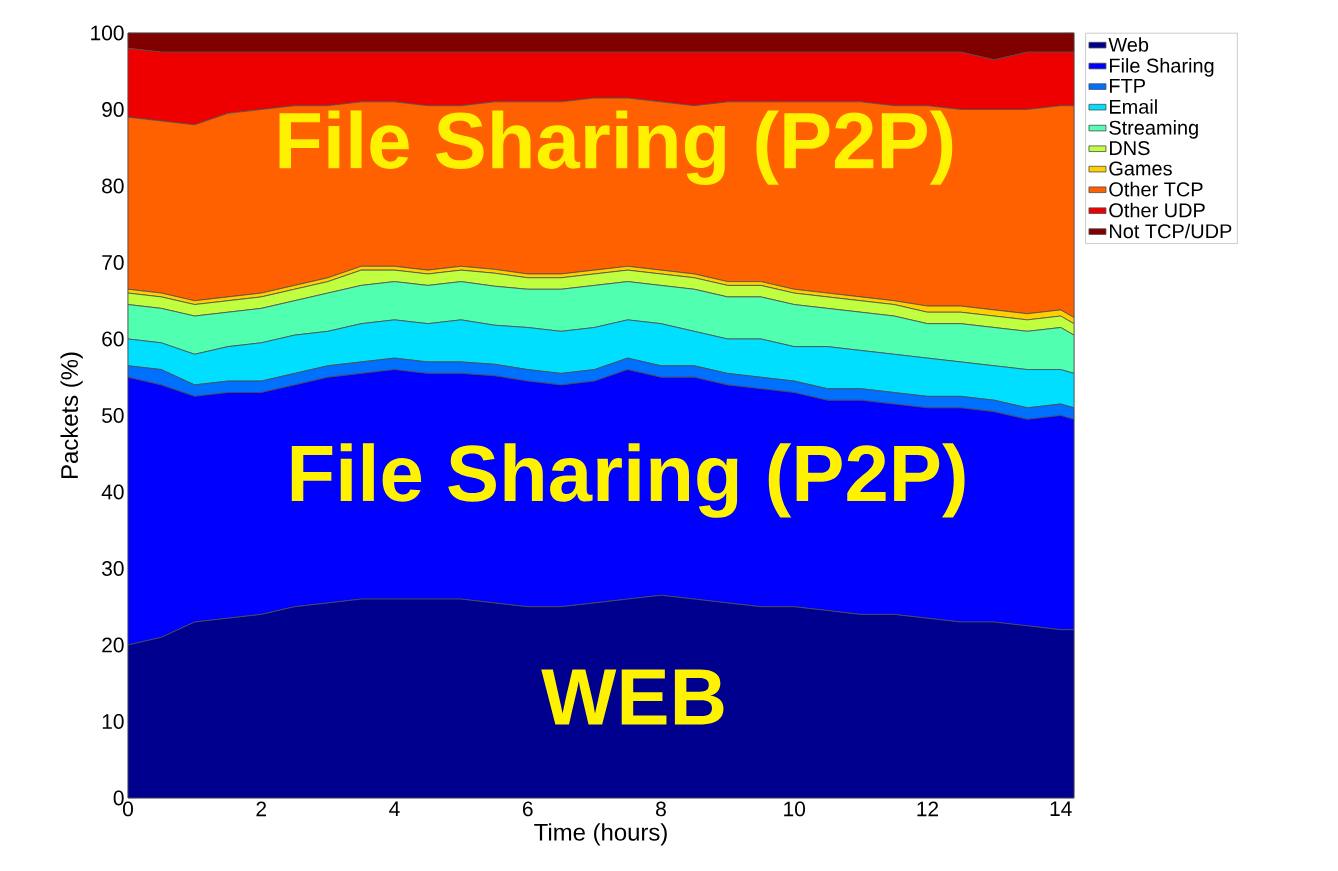  I want to click on x-tick-label: 8, so click(661, 809).